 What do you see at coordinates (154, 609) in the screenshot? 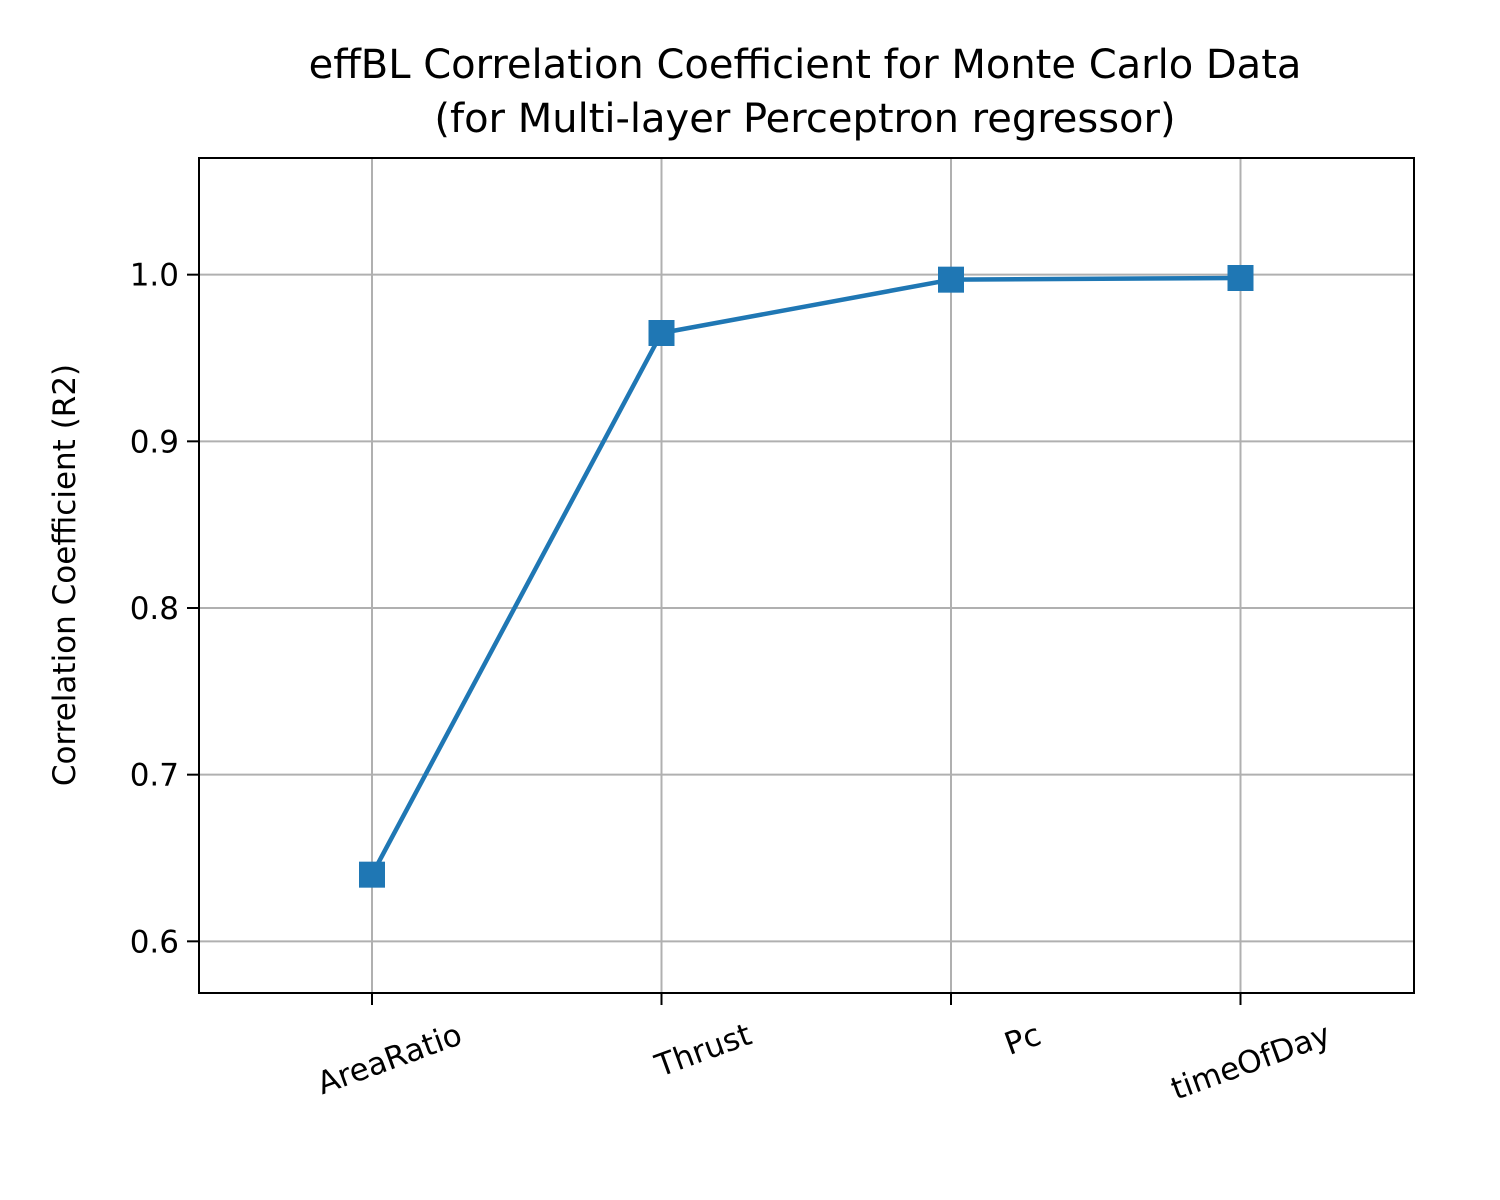
I see `y-tick-label: 0.8` at bounding box center [154, 609].